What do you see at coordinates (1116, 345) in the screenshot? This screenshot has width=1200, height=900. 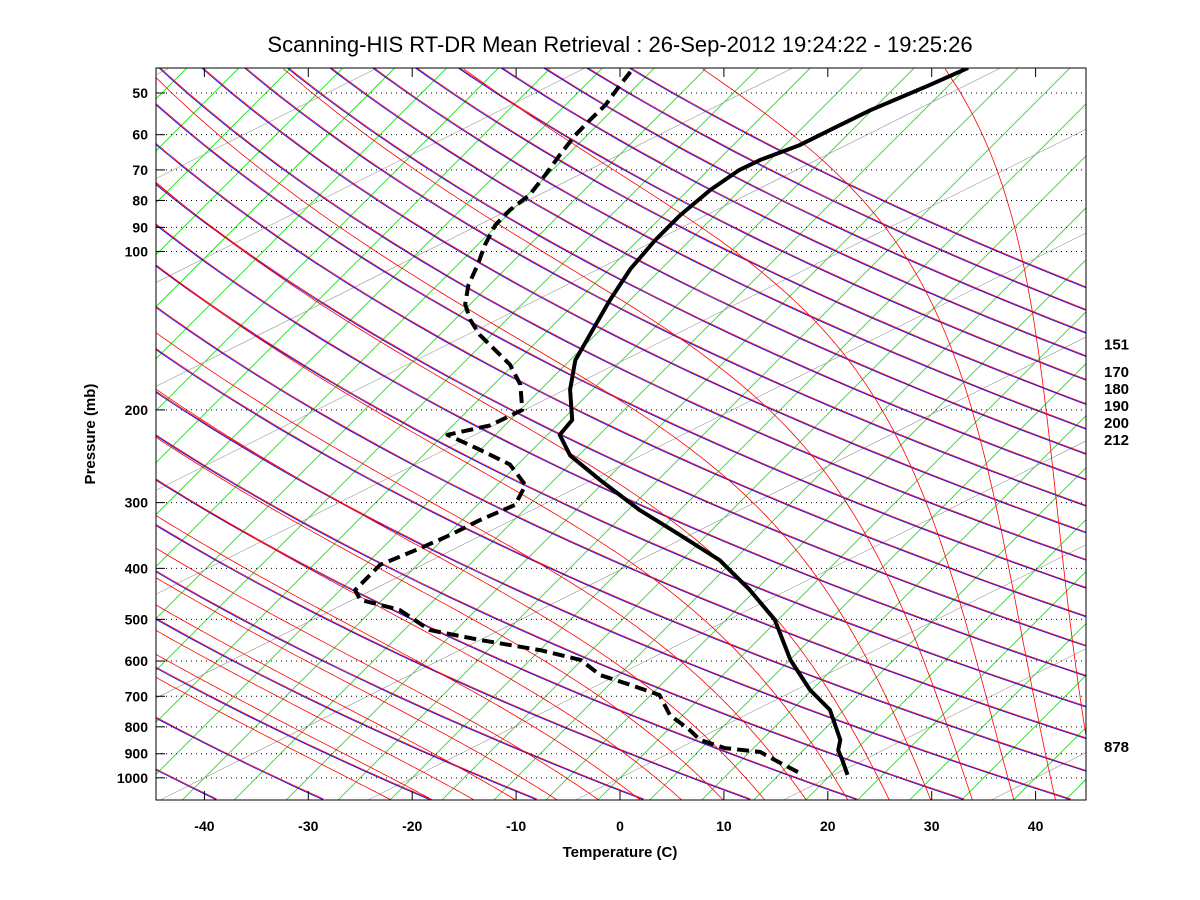 I see `level-label: 151` at bounding box center [1116, 345].